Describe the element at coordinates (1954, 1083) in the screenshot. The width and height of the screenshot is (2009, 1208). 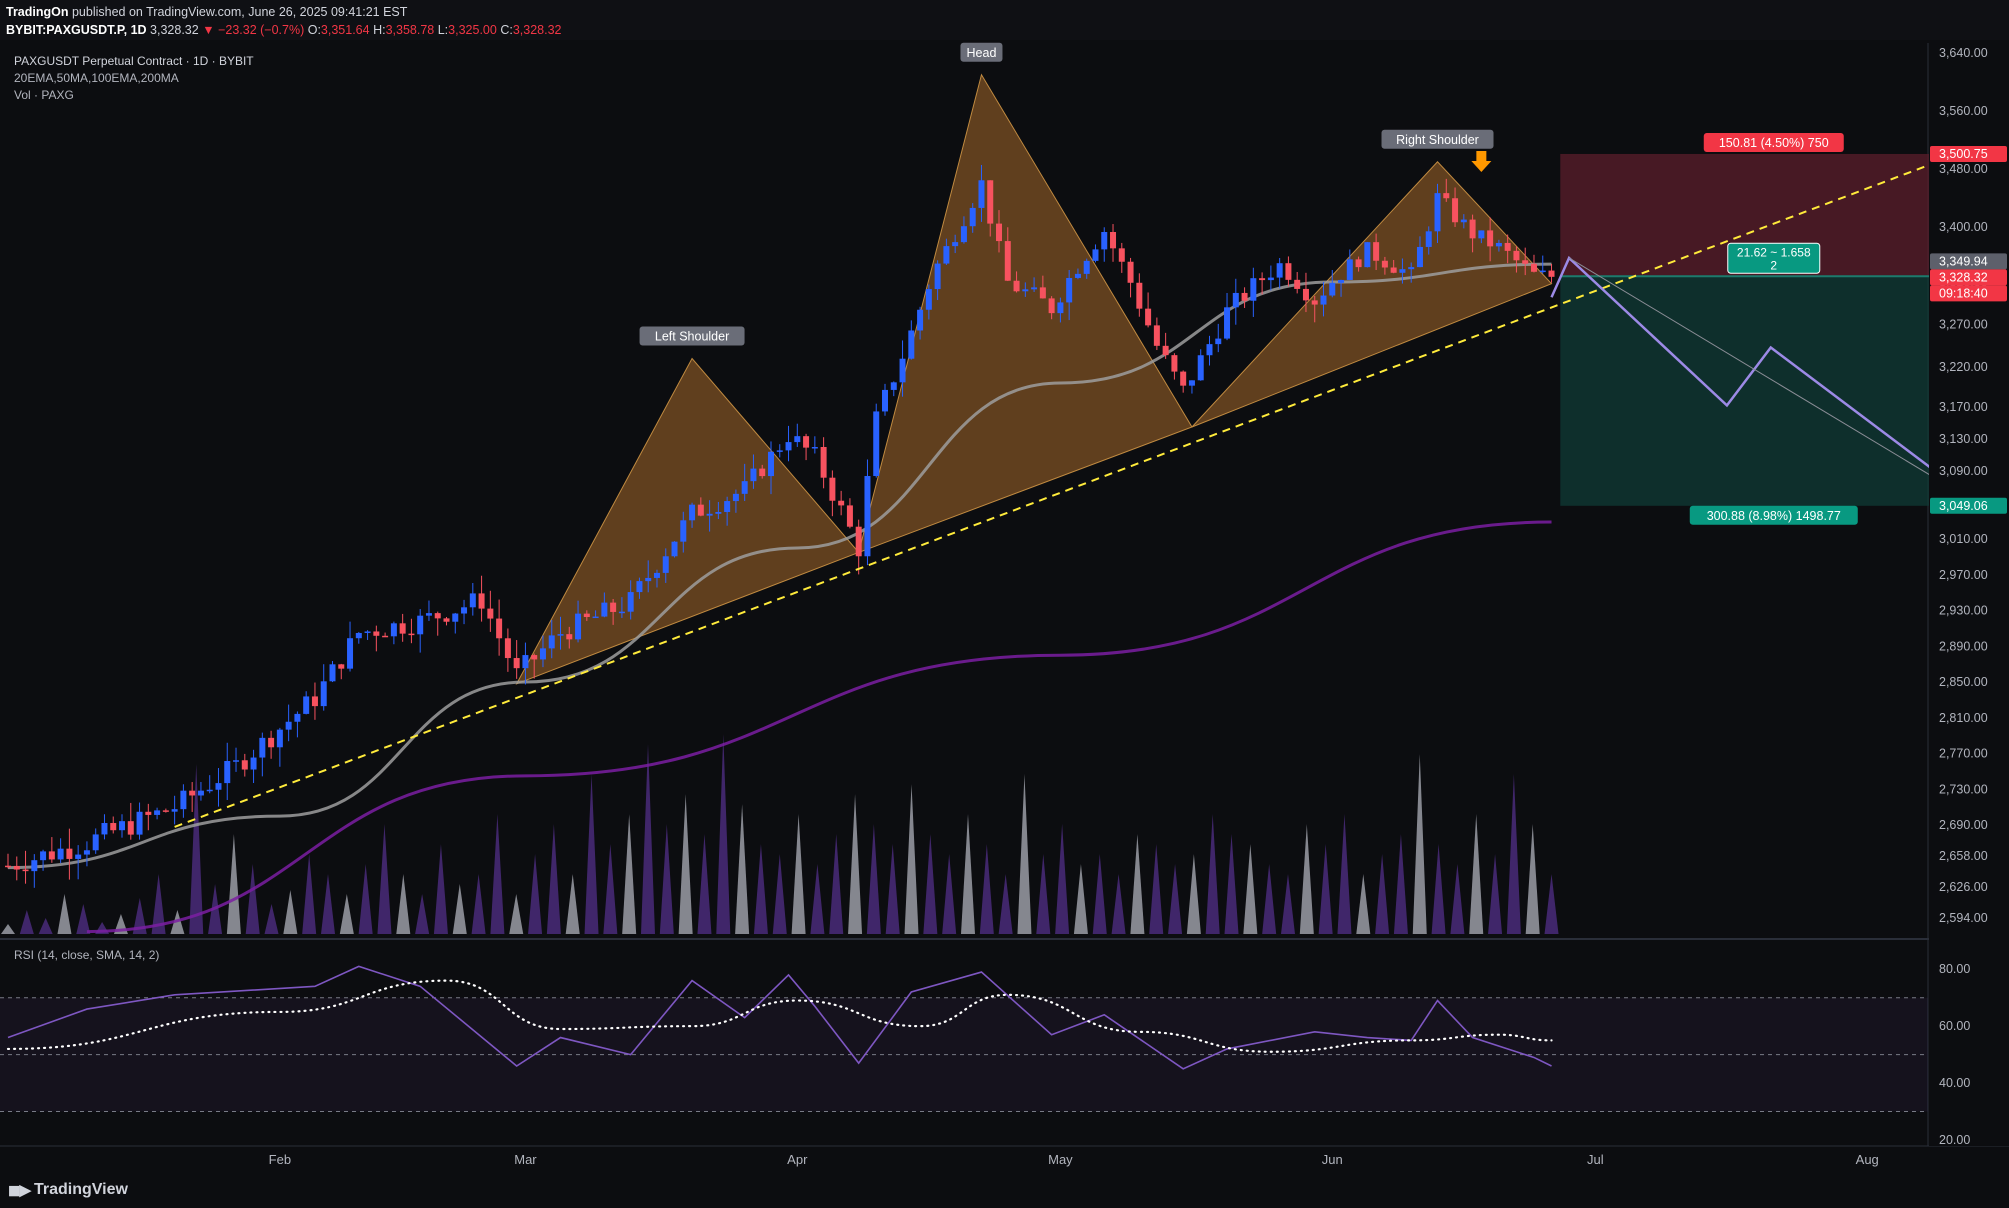
I see `rsi-tick-label: 40.00` at that location.